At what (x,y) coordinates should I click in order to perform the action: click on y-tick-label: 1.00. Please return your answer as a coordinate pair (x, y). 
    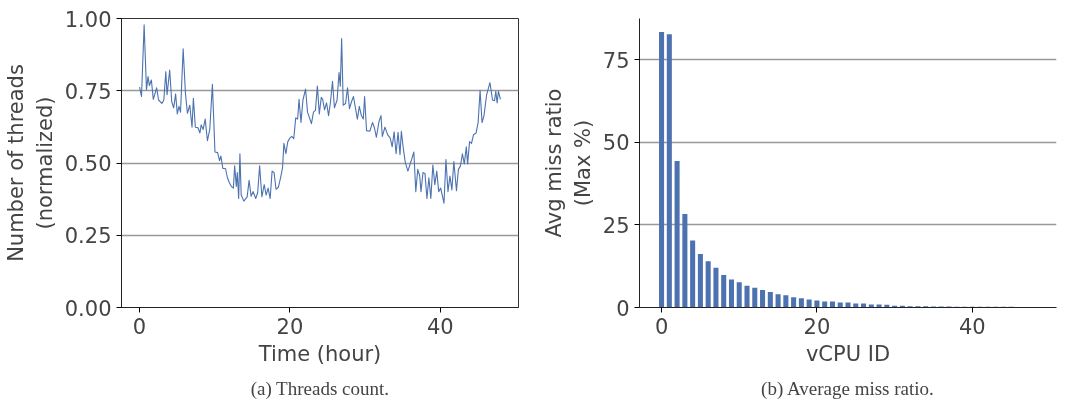
    Looking at the image, I should click on (88, 19).